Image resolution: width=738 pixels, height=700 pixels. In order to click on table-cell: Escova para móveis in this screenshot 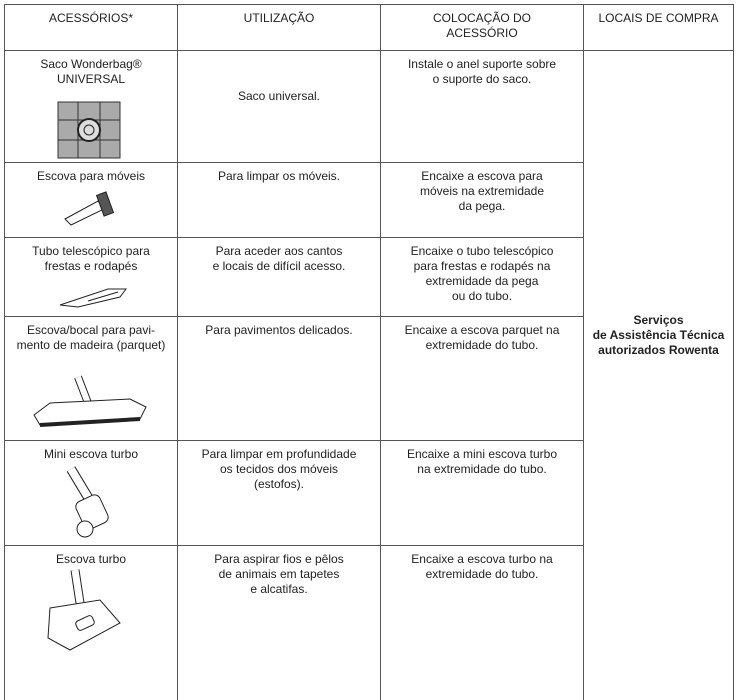, I will do `click(90, 199)`.